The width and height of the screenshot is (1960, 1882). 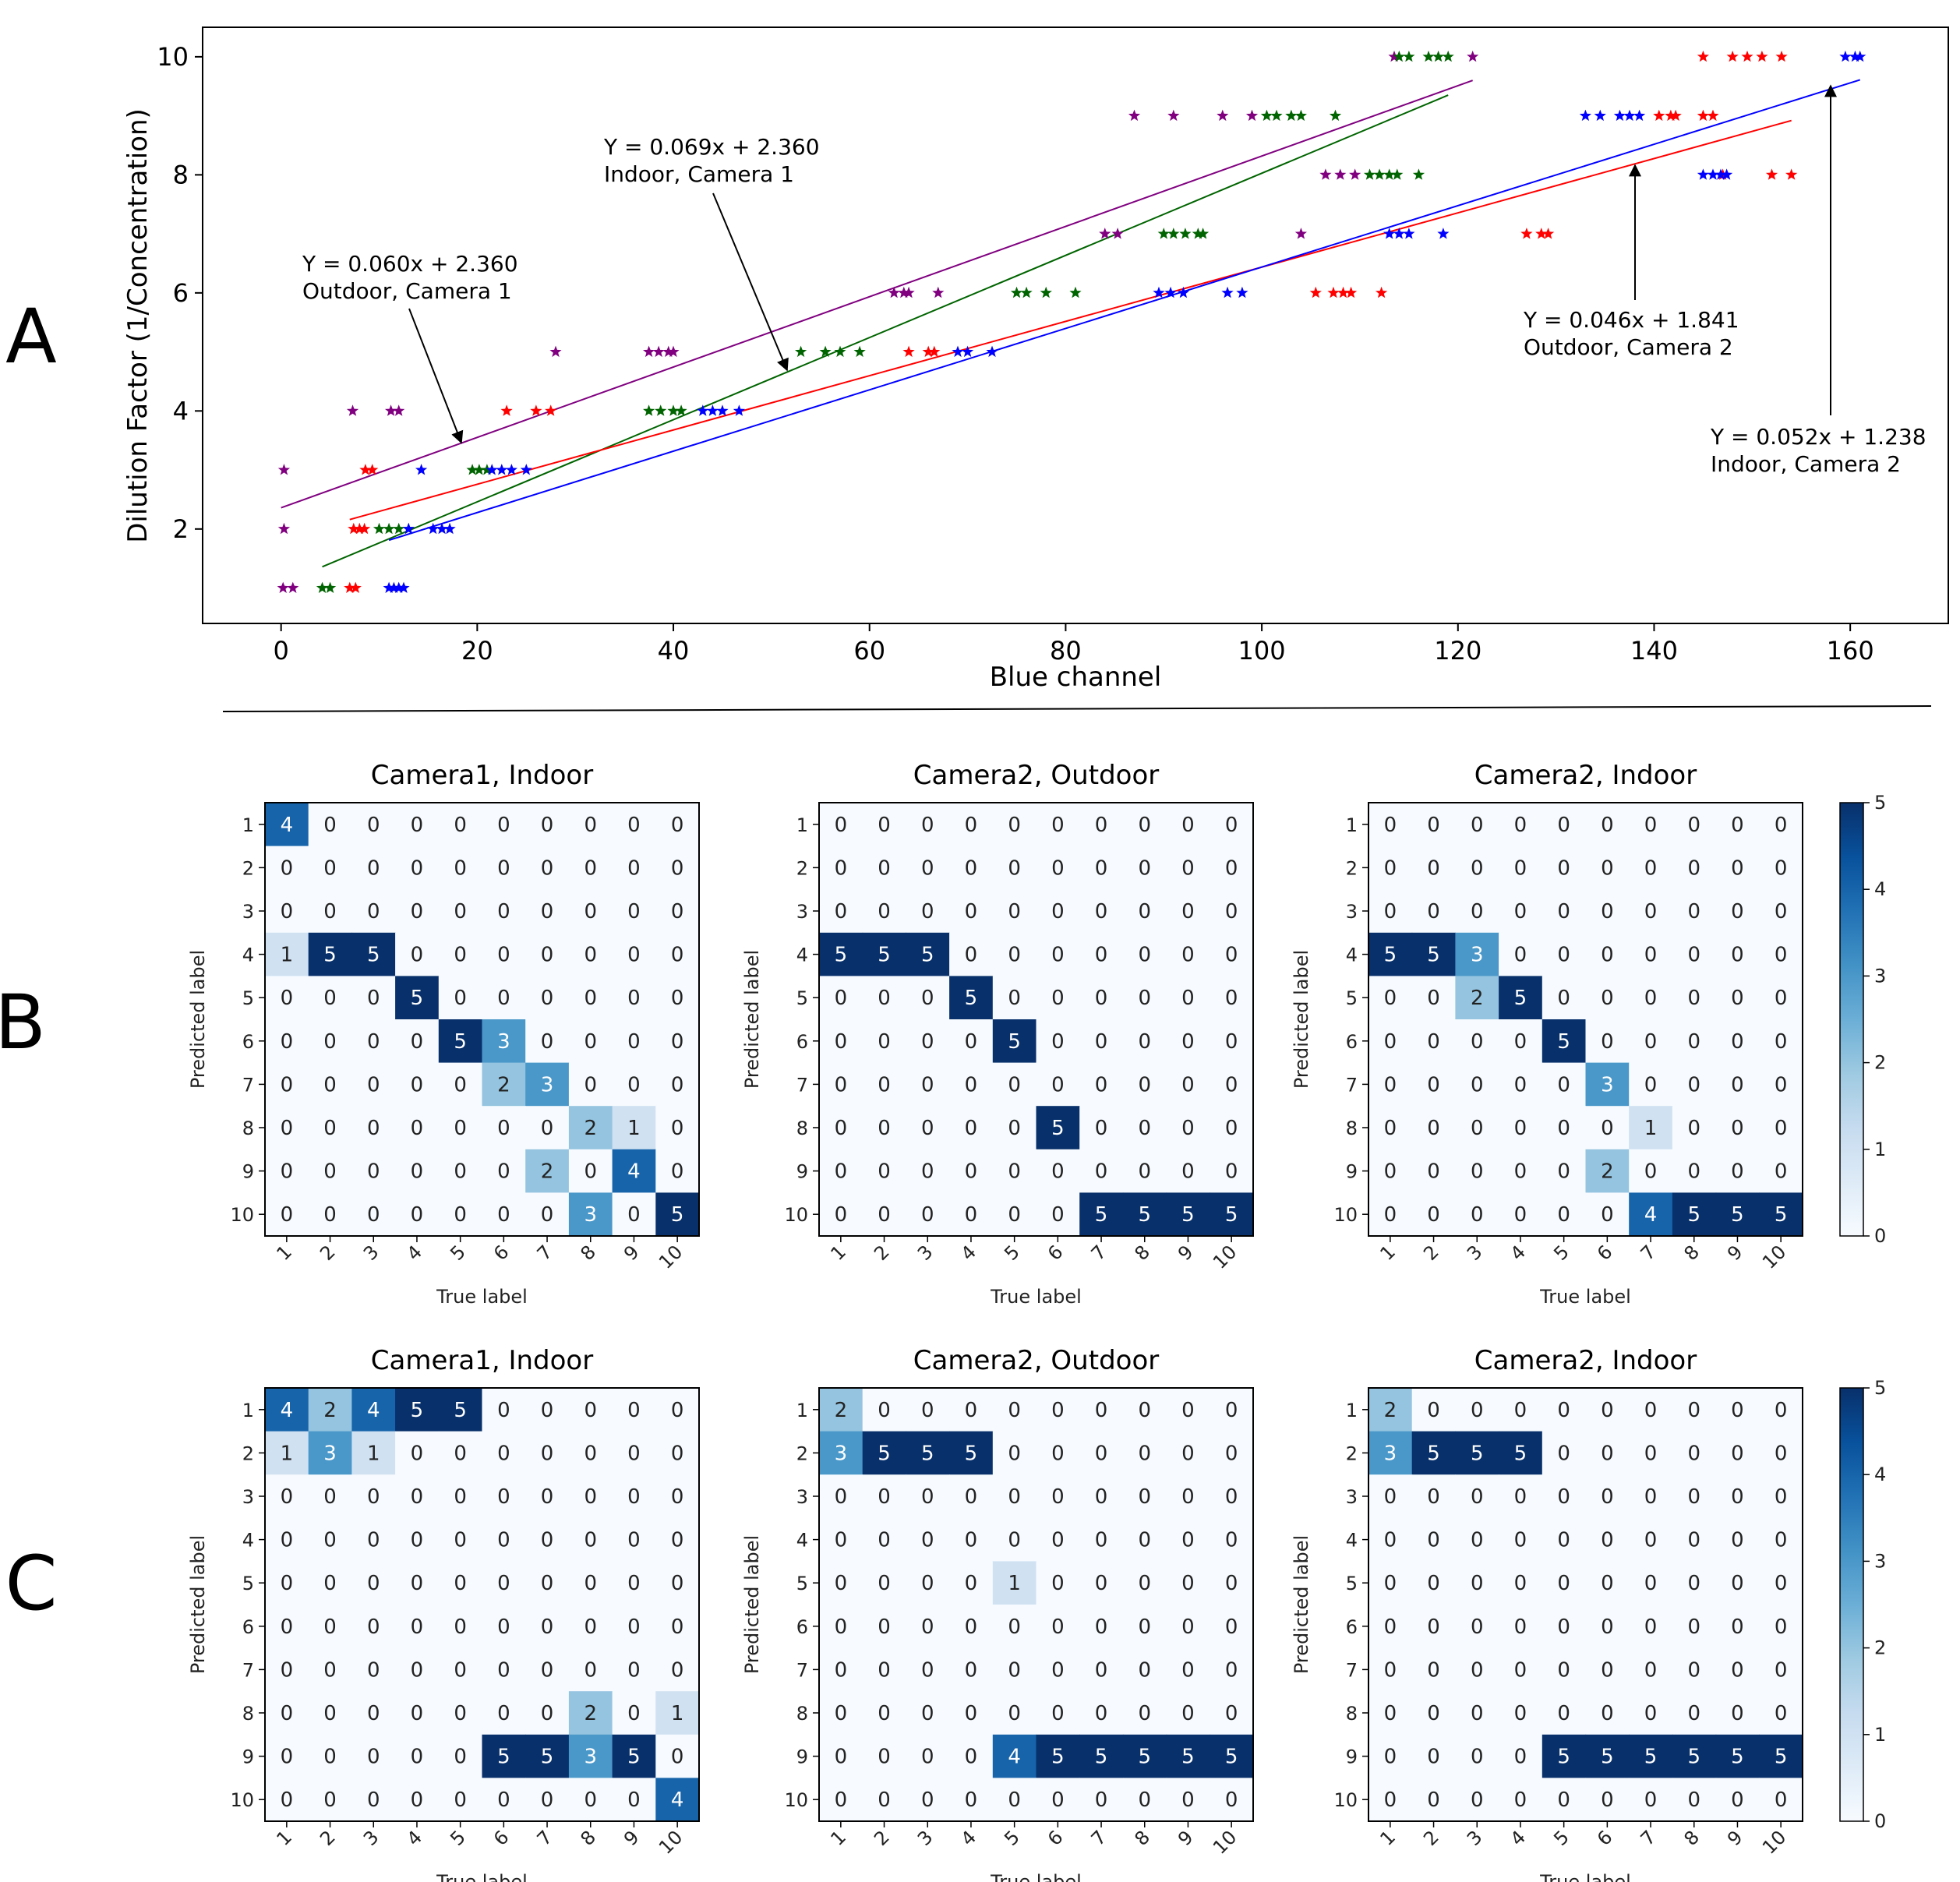 What do you see at coordinates (410, 347) in the screenshot?
I see `annotation-outdoor-camera1: Y = 0.060x + 2.360 Outdoor, Camera 1` at bounding box center [410, 347].